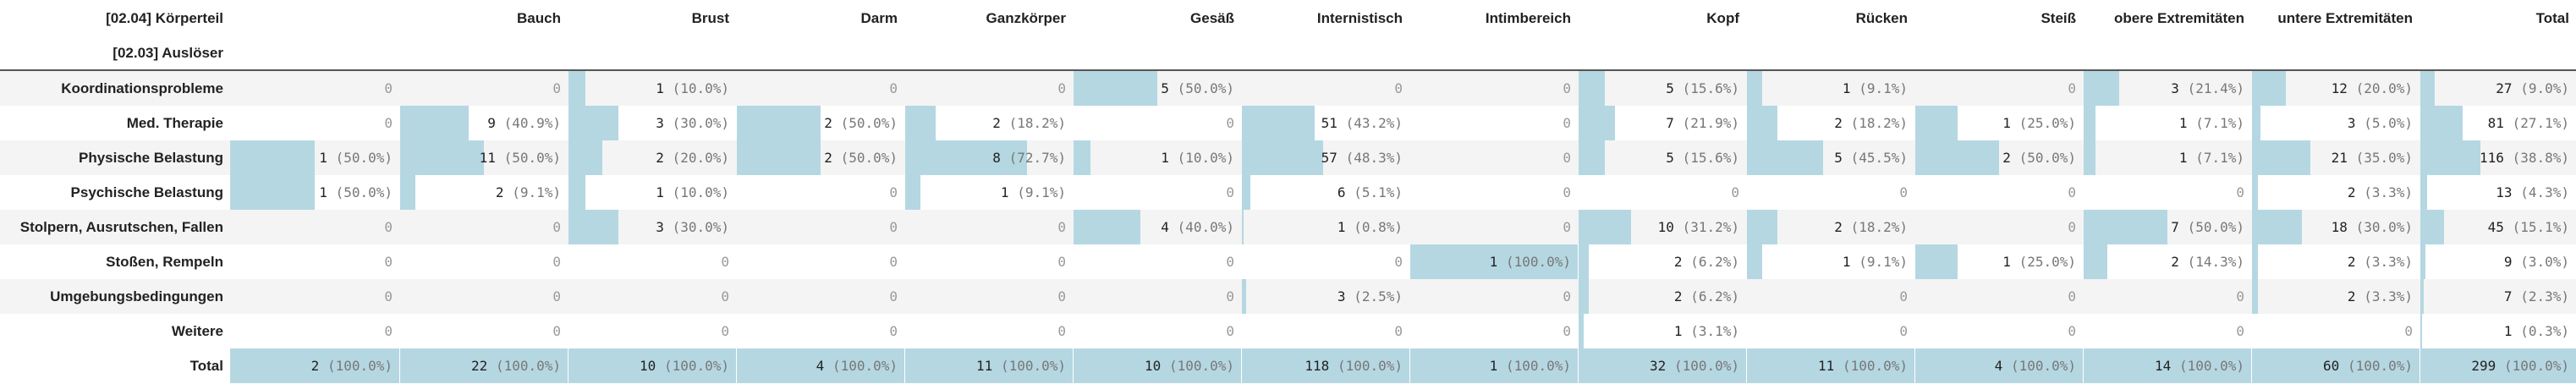 This screenshot has width=2576, height=384. Describe the element at coordinates (539, 18) in the screenshot. I see `column-header: Bauch` at that location.